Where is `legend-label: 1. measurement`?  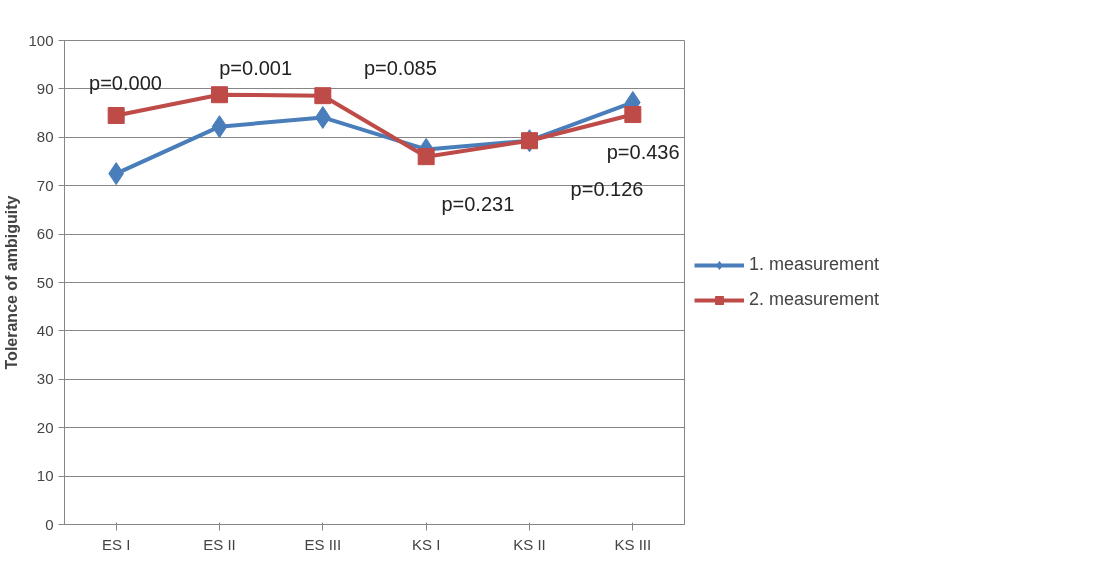
legend-label: 1. measurement is located at coordinates (814, 264).